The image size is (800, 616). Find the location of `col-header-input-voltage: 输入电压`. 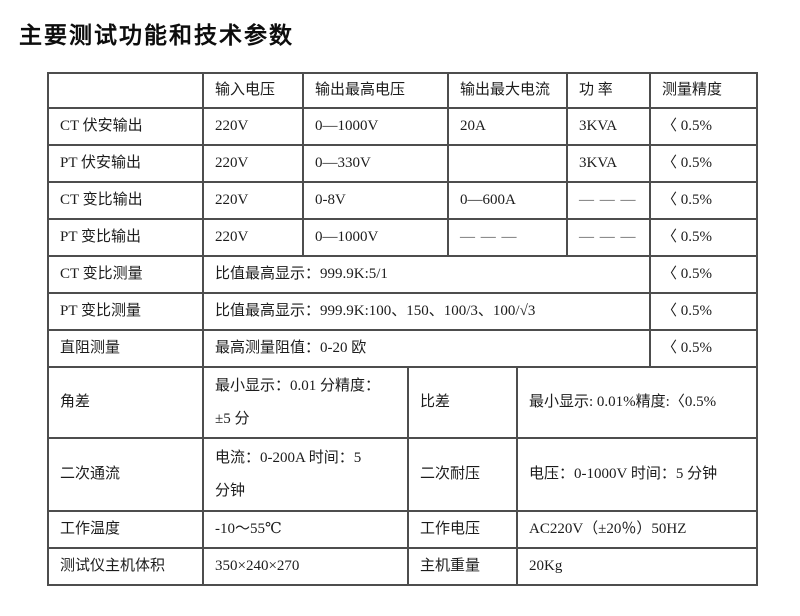

col-header-input-voltage: 输入电压 is located at coordinates (253, 90).